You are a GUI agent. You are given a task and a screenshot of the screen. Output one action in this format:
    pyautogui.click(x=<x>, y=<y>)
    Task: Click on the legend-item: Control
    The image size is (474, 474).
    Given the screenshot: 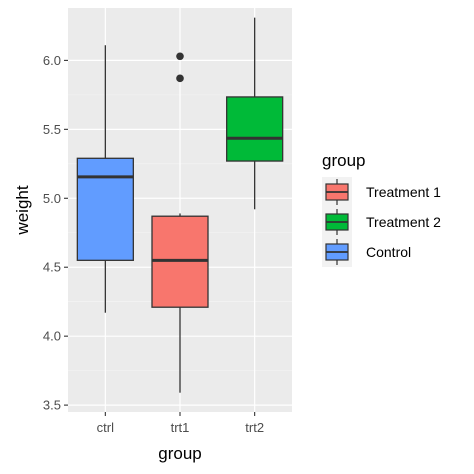 What is the action you would take?
    pyautogui.click(x=366, y=252)
    